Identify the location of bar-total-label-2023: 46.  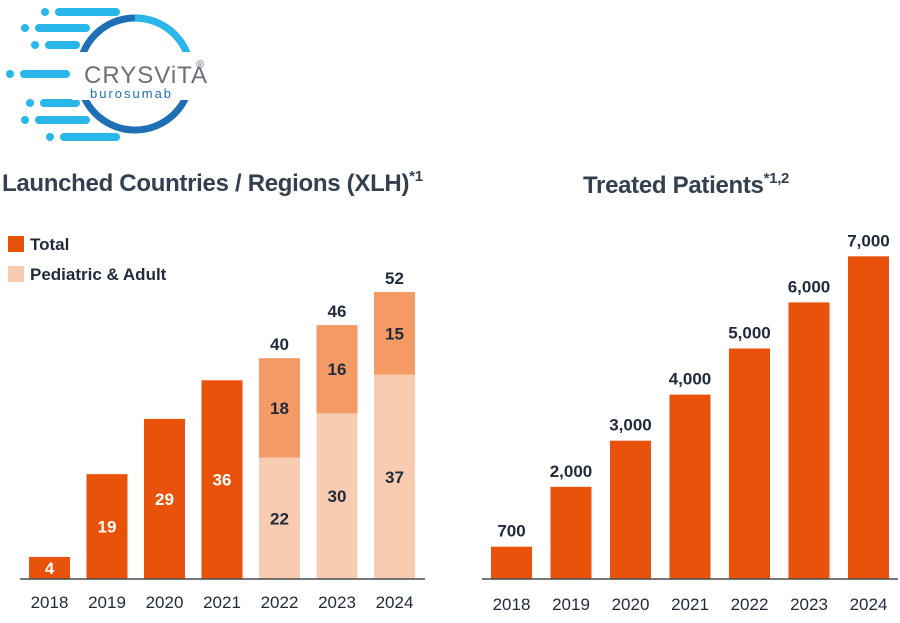
(337, 311).